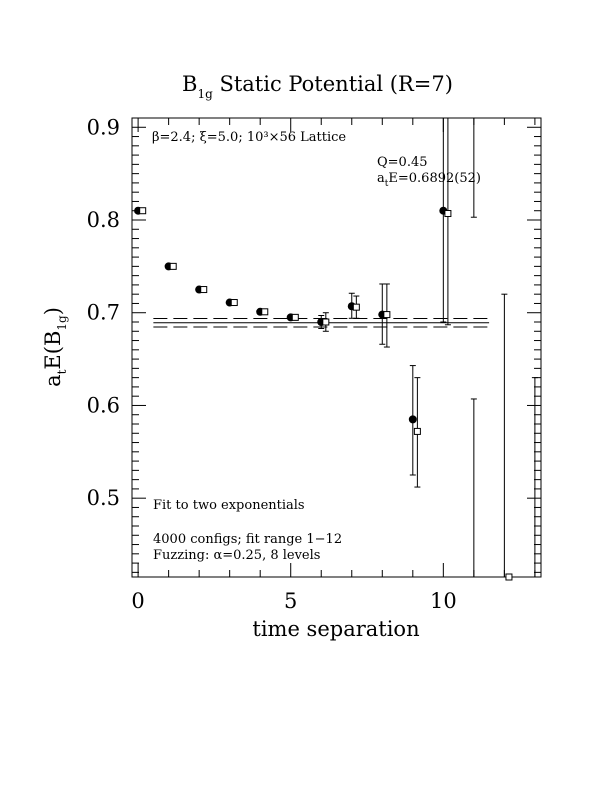 The width and height of the screenshot is (612, 792). What do you see at coordinates (412, 419) in the screenshot?
I see `filled-circle-point` at bounding box center [412, 419].